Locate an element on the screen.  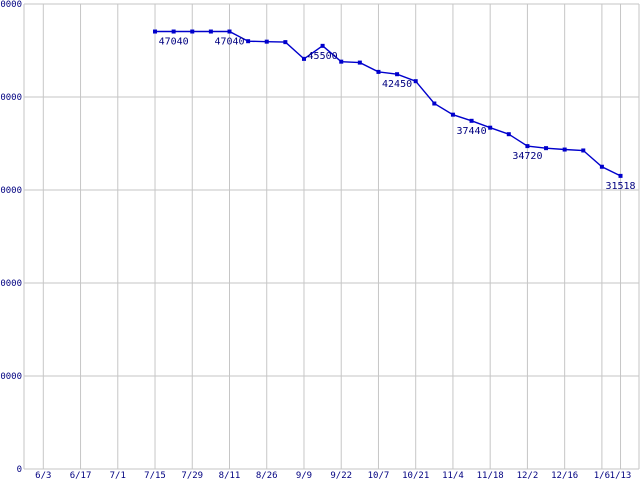
x-tick-label: 9/9 is located at coordinates (304, 475).